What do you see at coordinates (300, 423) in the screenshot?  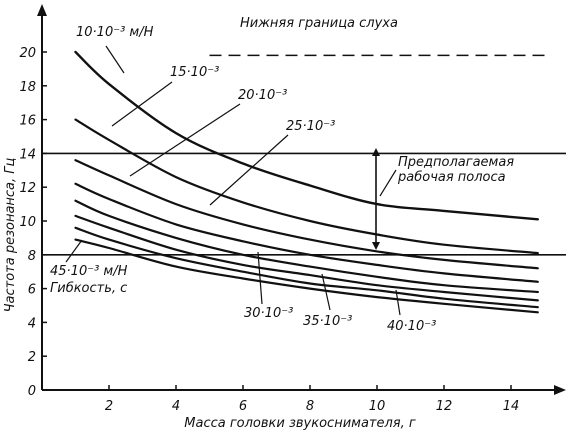 I see `x-axis-title: Масса головки звукоснимателя, г` at bounding box center [300, 423].